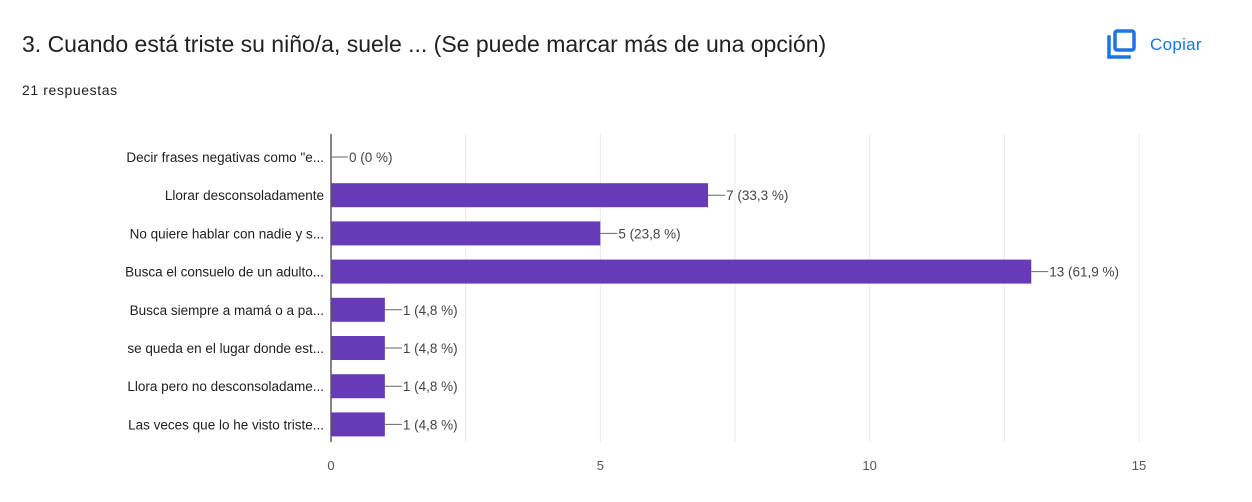 The width and height of the screenshot is (1252, 502). I want to click on x-tick-label: 0, so click(330, 465).